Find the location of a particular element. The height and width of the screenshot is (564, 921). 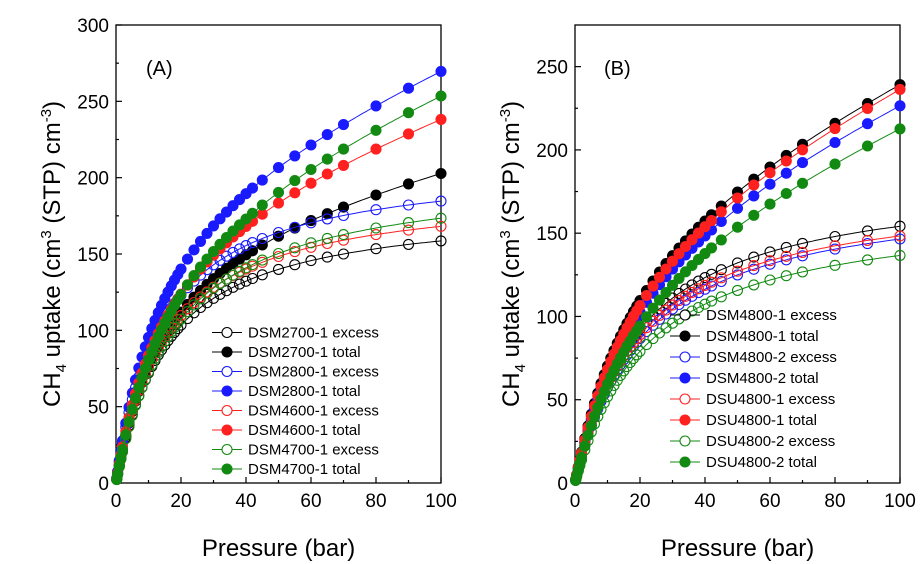

legend-label: DSU4800-2 total is located at coordinates (761, 462).